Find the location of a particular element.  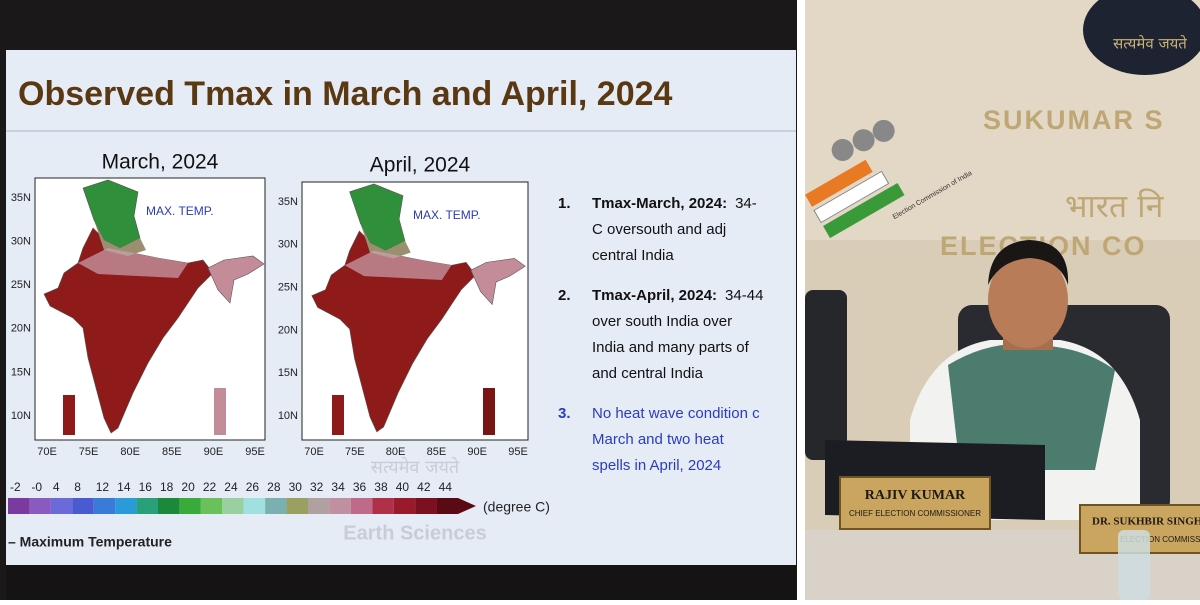

scale-label: 20 is located at coordinates (188, 487).